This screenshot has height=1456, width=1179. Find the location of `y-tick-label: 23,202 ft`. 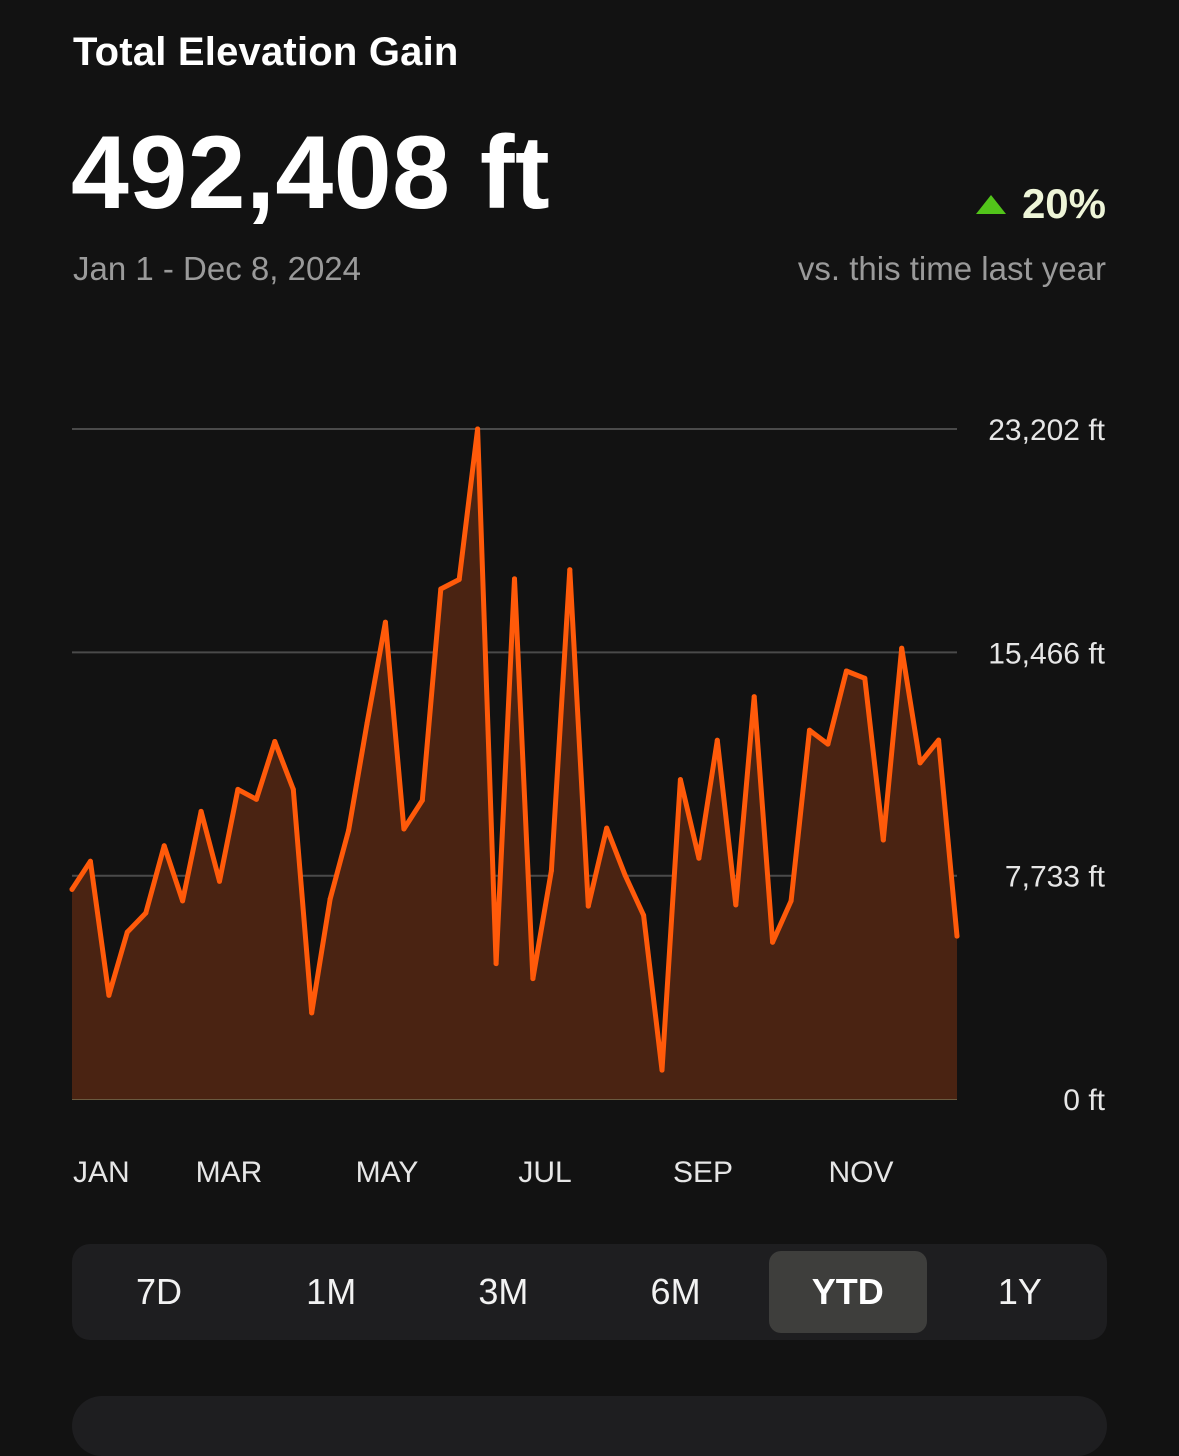

y-tick-label: 23,202 ft is located at coordinates (1046, 430).